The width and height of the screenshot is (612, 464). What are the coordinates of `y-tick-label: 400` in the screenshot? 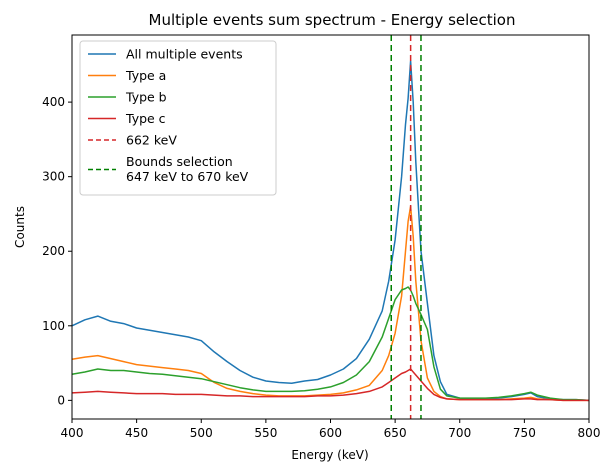 It's located at (53, 102).